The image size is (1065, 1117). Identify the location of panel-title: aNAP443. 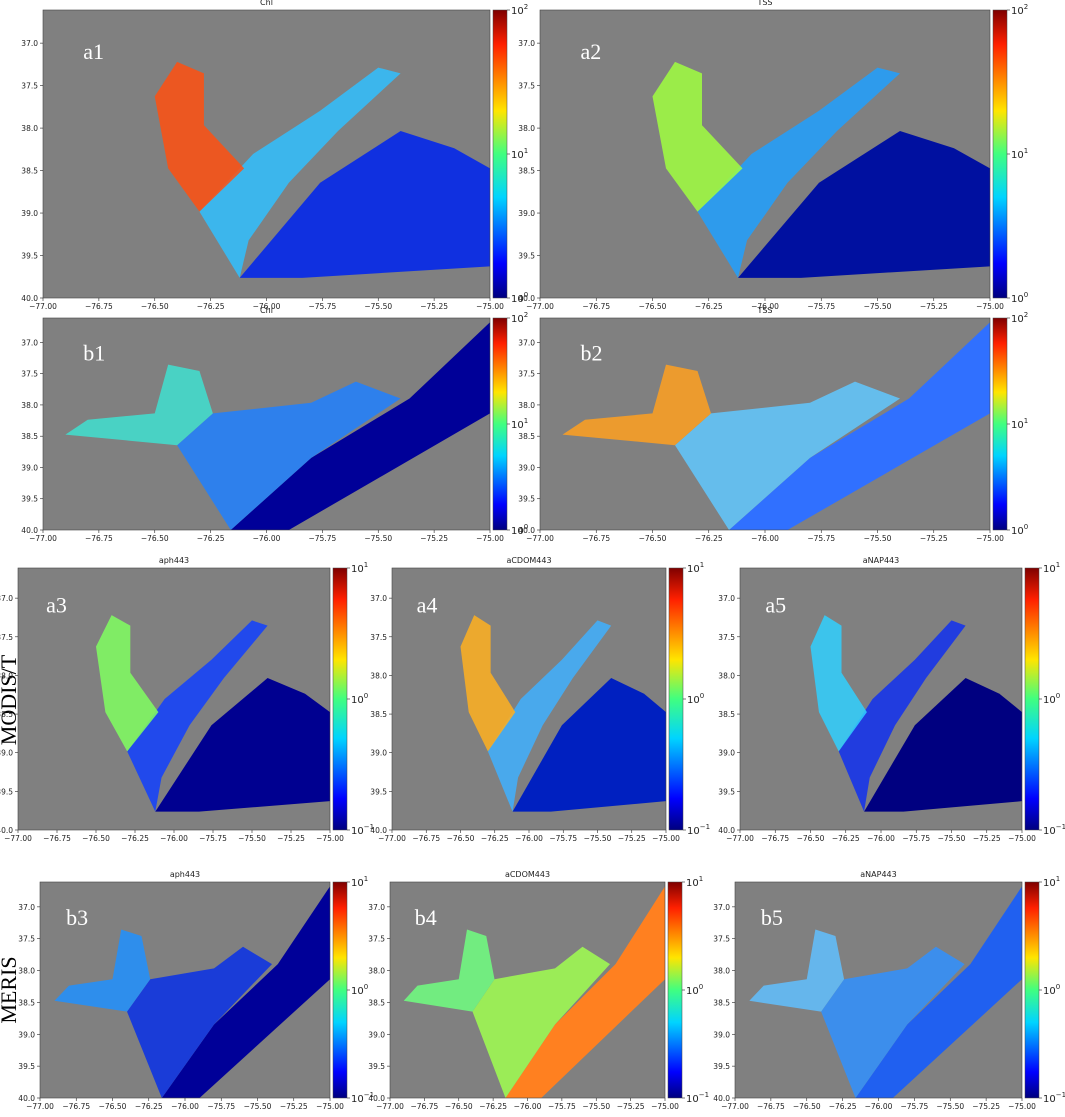
(878, 874).